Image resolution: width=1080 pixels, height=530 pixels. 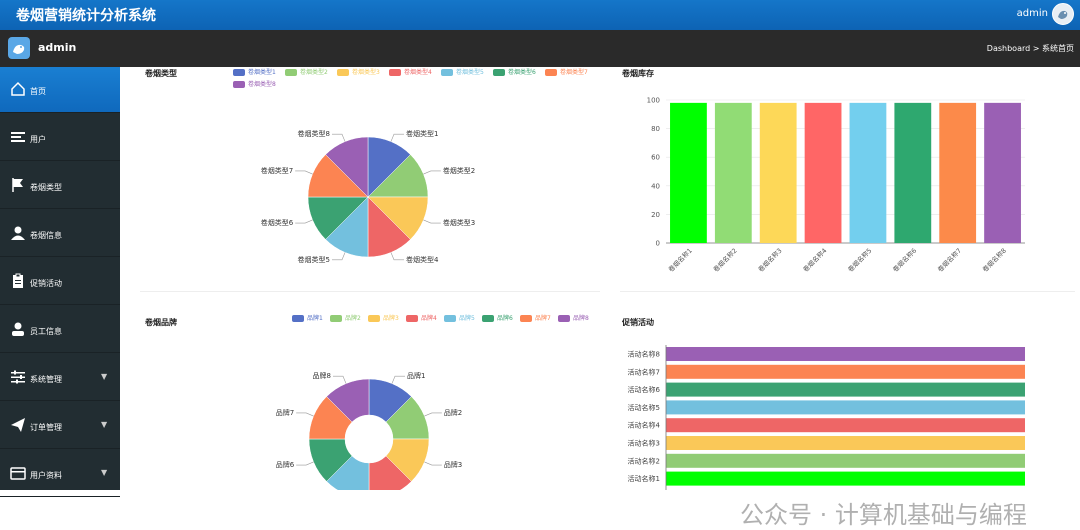 I want to click on legend-item: 品牌5, so click(x=459, y=317).